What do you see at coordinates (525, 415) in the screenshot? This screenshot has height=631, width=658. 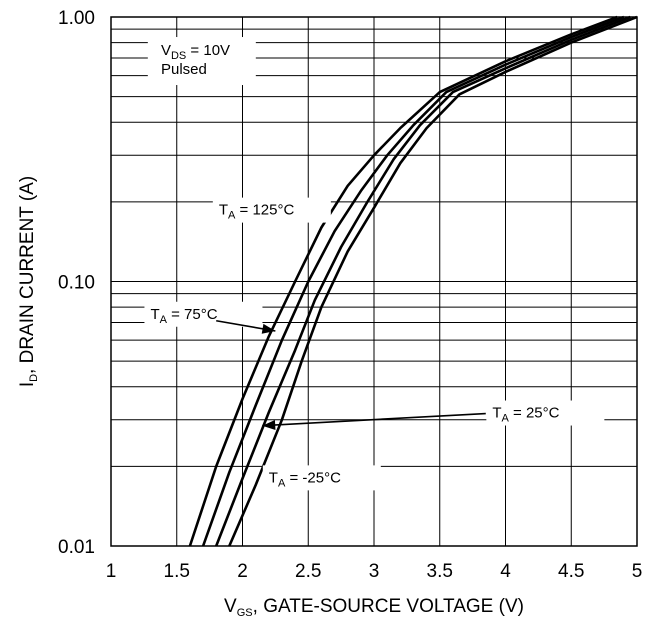 I see `series-label-2: TA = 25°C` at bounding box center [525, 415].